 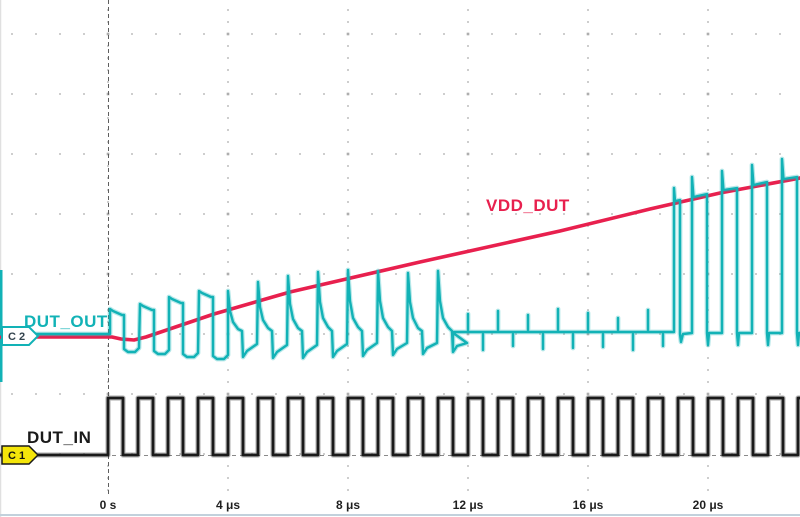 What do you see at coordinates (400, 515) in the screenshot?
I see `axis-separator` at bounding box center [400, 515].